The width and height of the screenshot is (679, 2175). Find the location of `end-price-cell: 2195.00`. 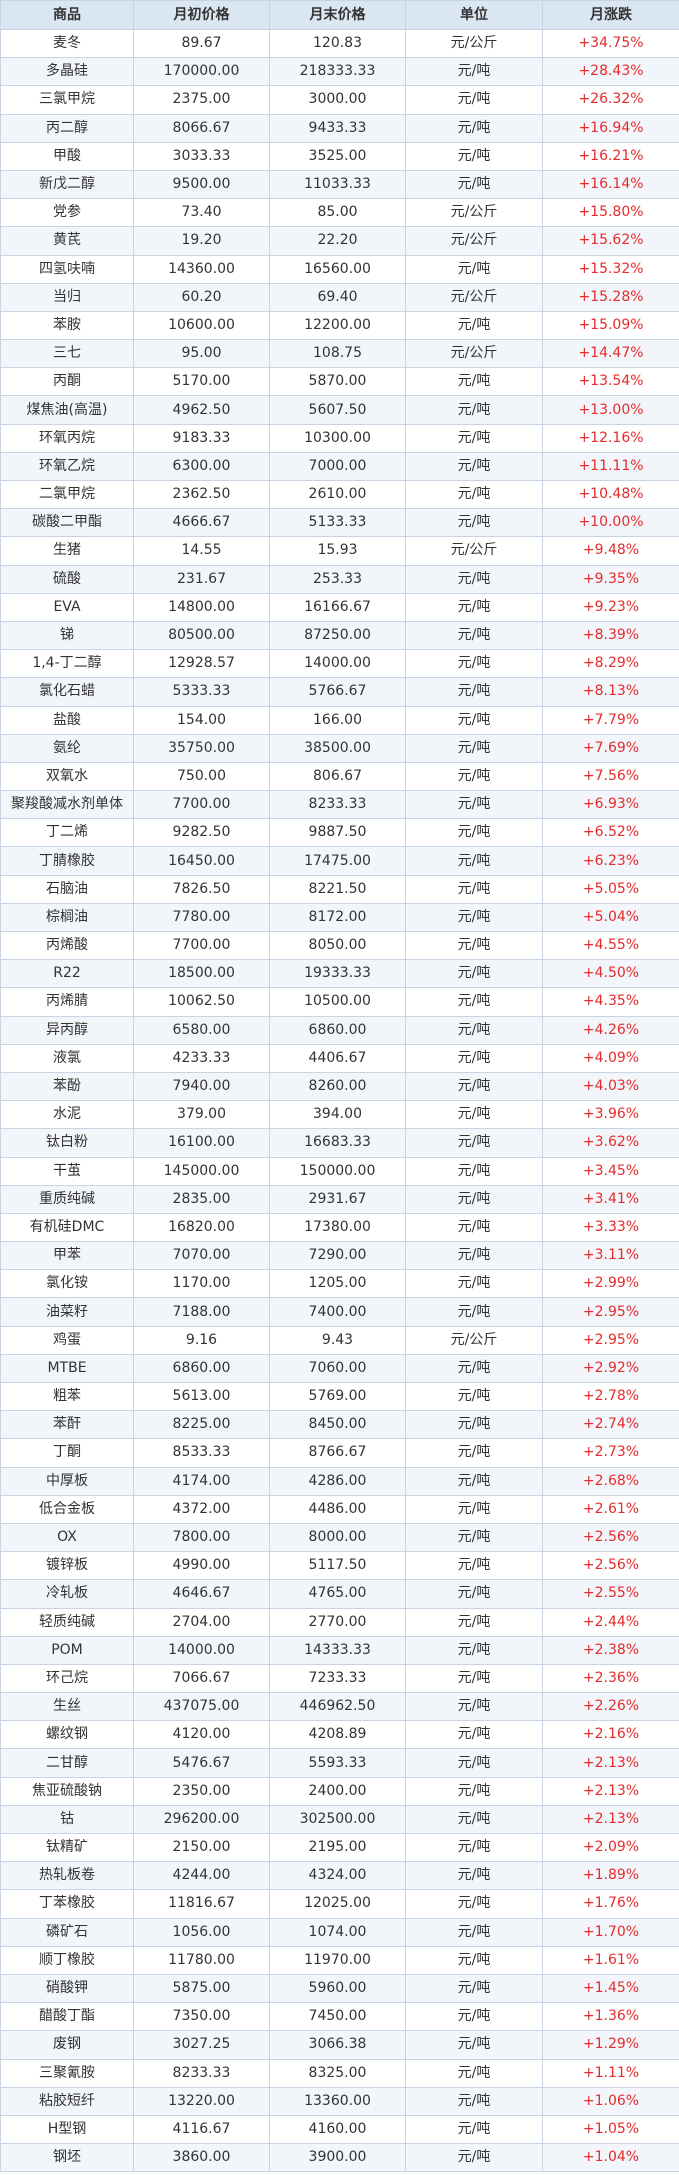

end-price-cell: 2195.00 is located at coordinates (337, 1847).